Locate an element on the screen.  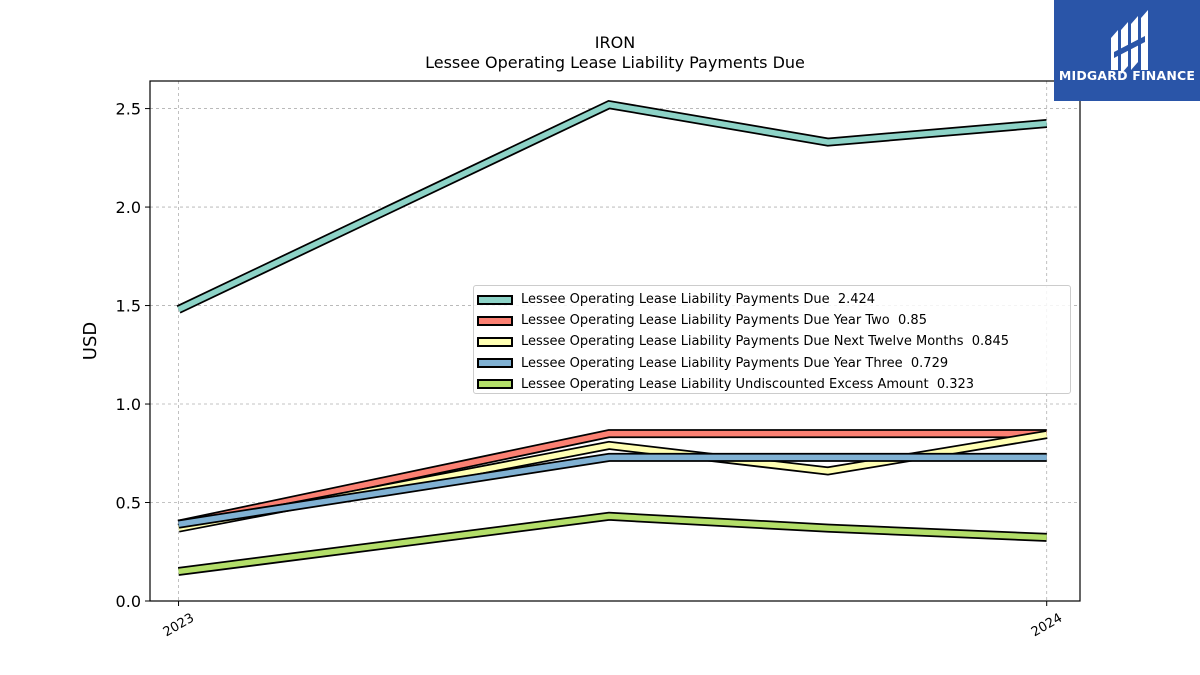
y-tick-label: 0.0 is located at coordinates (128, 601).